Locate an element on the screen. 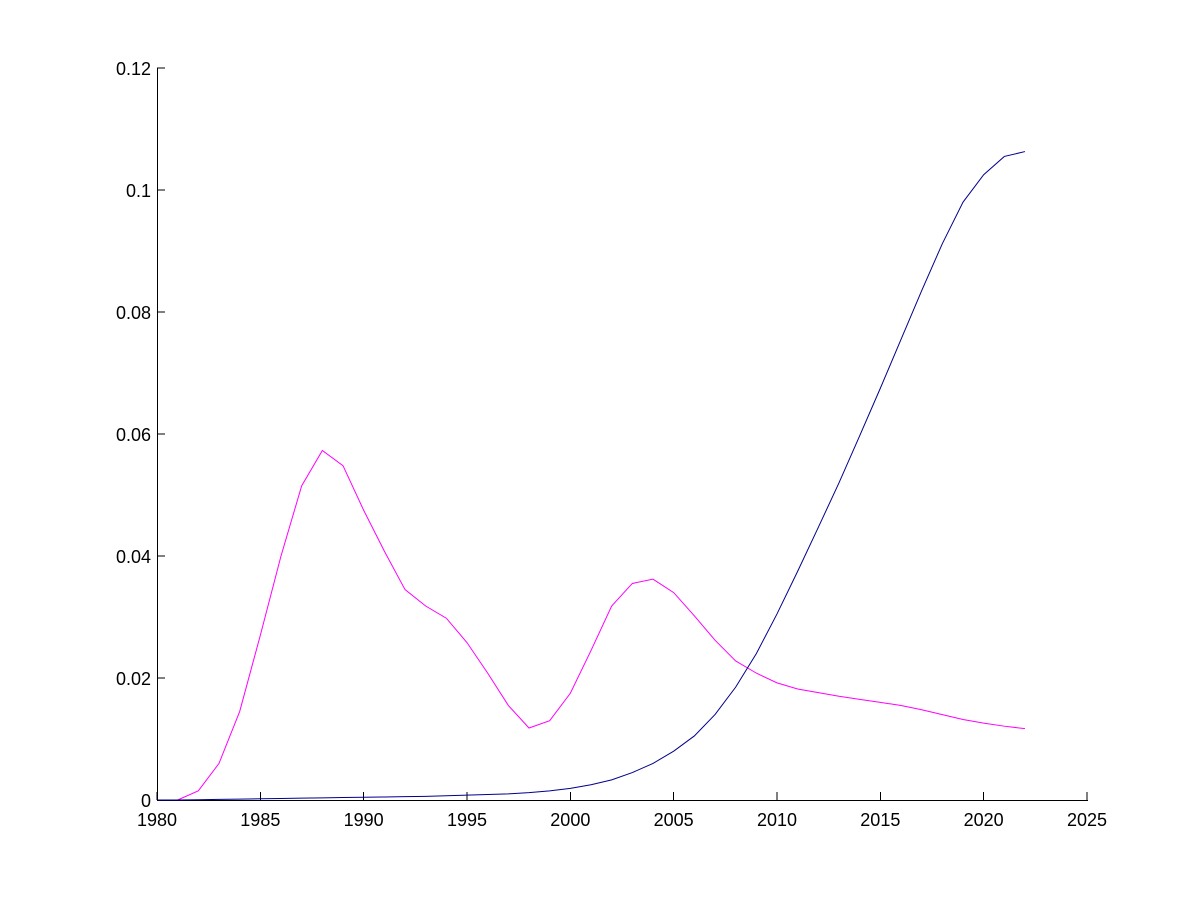 This screenshot has width=1200, height=900. x-tick-label: 2005 is located at coordinates (674, 820).